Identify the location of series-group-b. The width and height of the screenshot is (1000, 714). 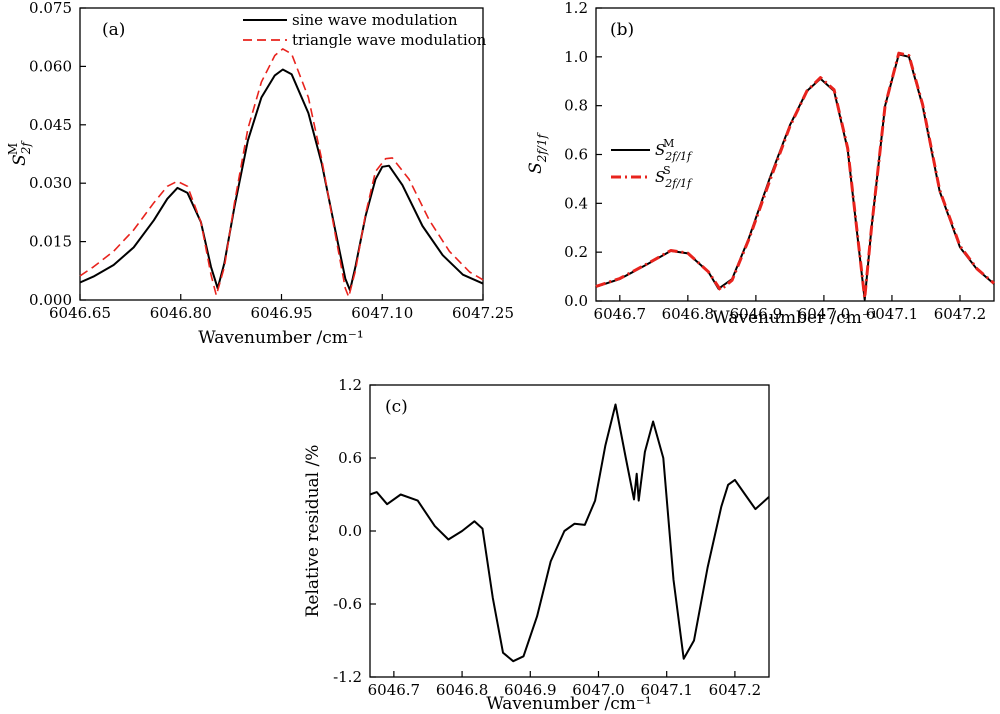
(795, 176).